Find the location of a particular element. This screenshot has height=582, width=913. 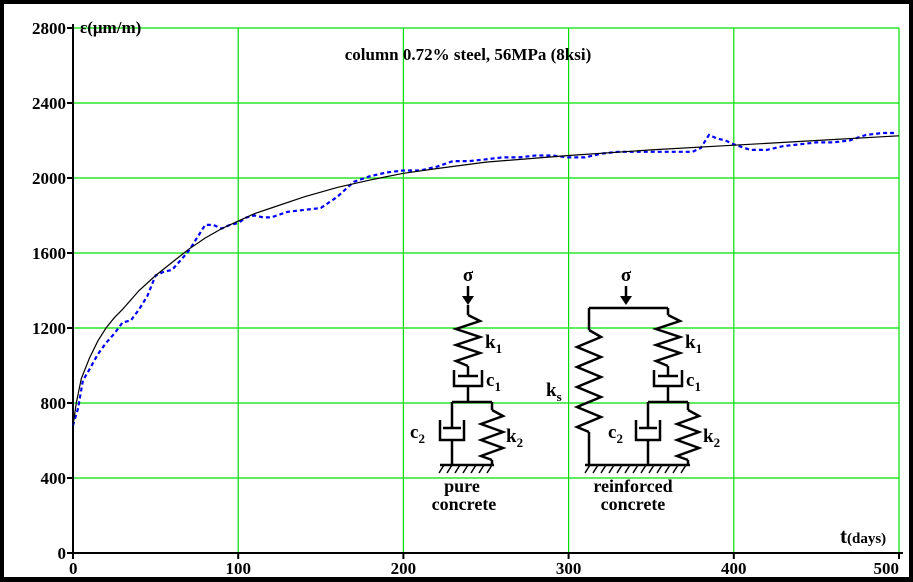

x-tick-label: 0 is located at coordinates (73, 568).